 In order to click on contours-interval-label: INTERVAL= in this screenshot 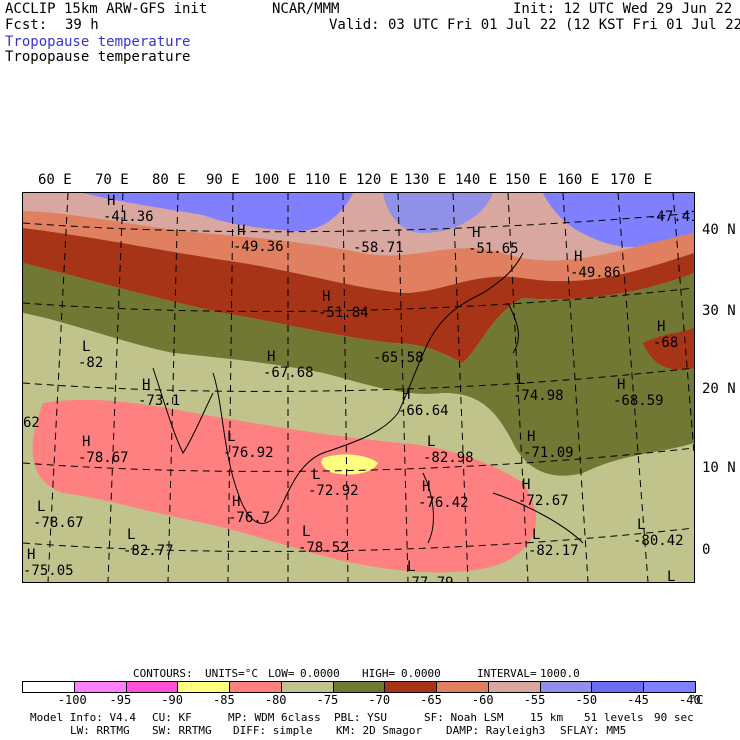, I will do `click(507, 673)`.